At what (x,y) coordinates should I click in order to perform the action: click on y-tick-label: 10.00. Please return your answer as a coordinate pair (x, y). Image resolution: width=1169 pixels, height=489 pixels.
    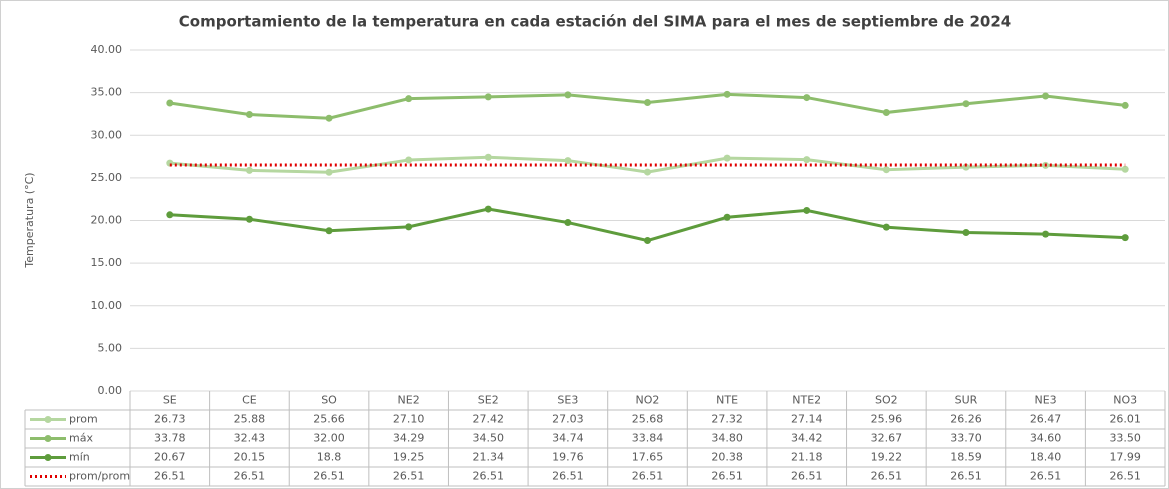
    Looking at the image, I should click on (107, 305).